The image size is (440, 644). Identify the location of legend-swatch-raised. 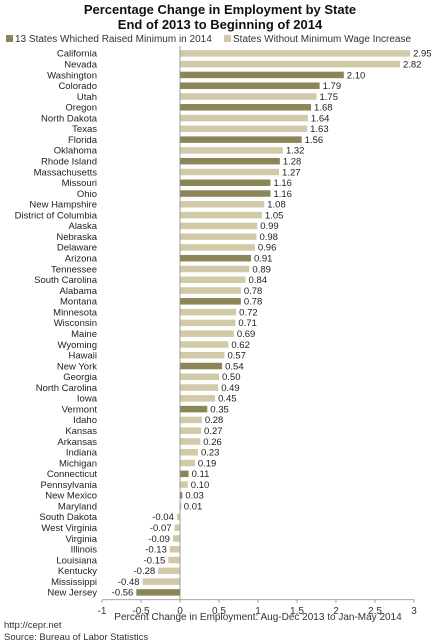
(9, 38).